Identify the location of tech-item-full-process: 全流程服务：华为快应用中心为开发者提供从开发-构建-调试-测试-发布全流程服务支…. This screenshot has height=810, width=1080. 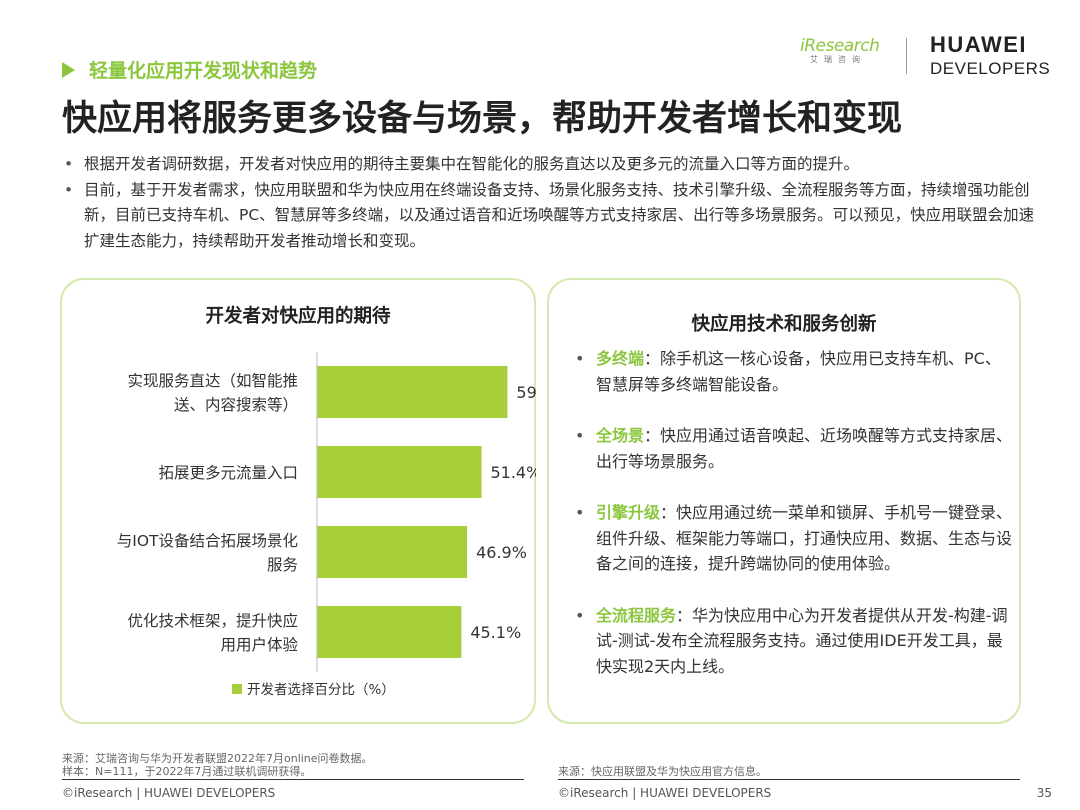
(793, 641).